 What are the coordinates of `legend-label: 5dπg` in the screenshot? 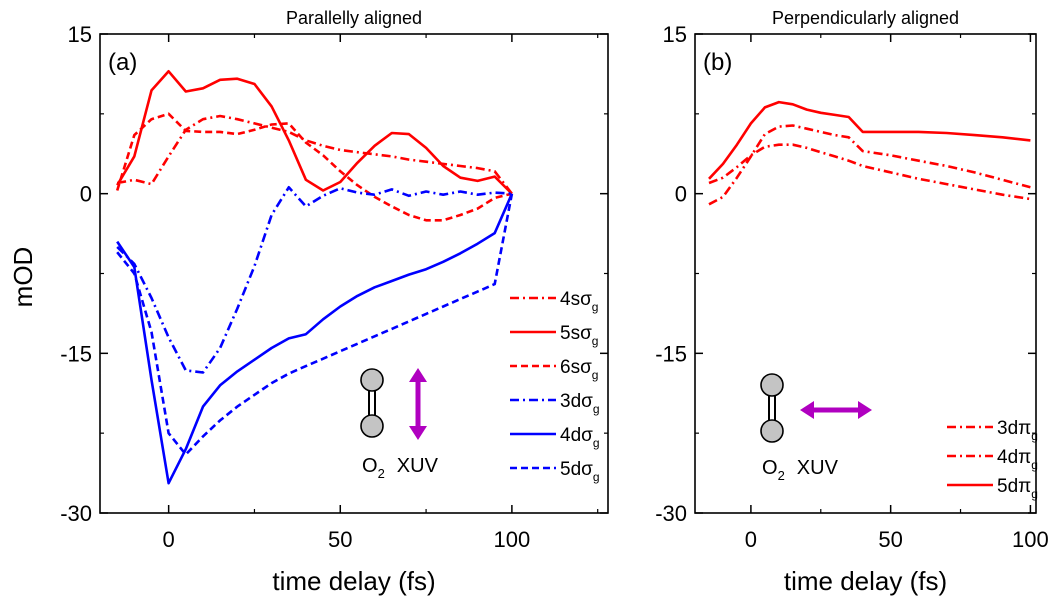 It's located at (1017, 488).